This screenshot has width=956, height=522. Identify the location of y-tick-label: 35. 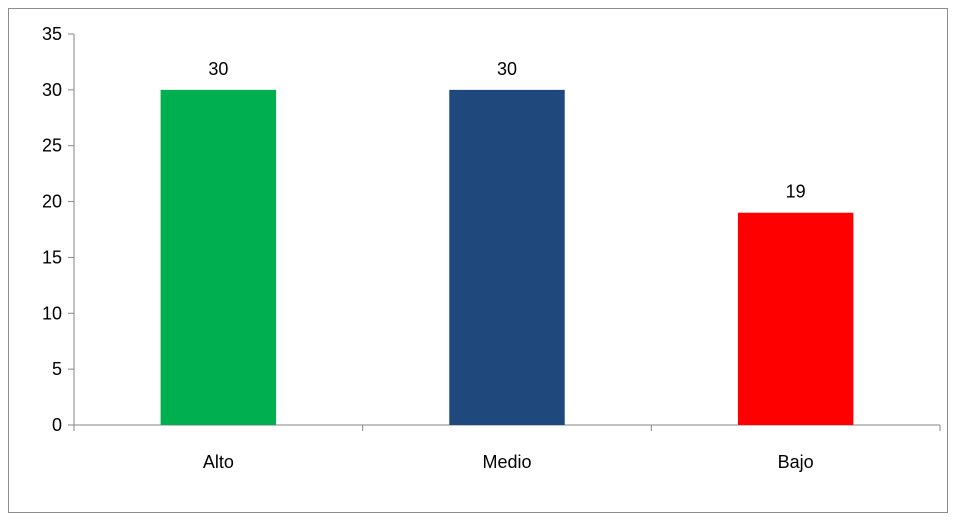
(52, 34).